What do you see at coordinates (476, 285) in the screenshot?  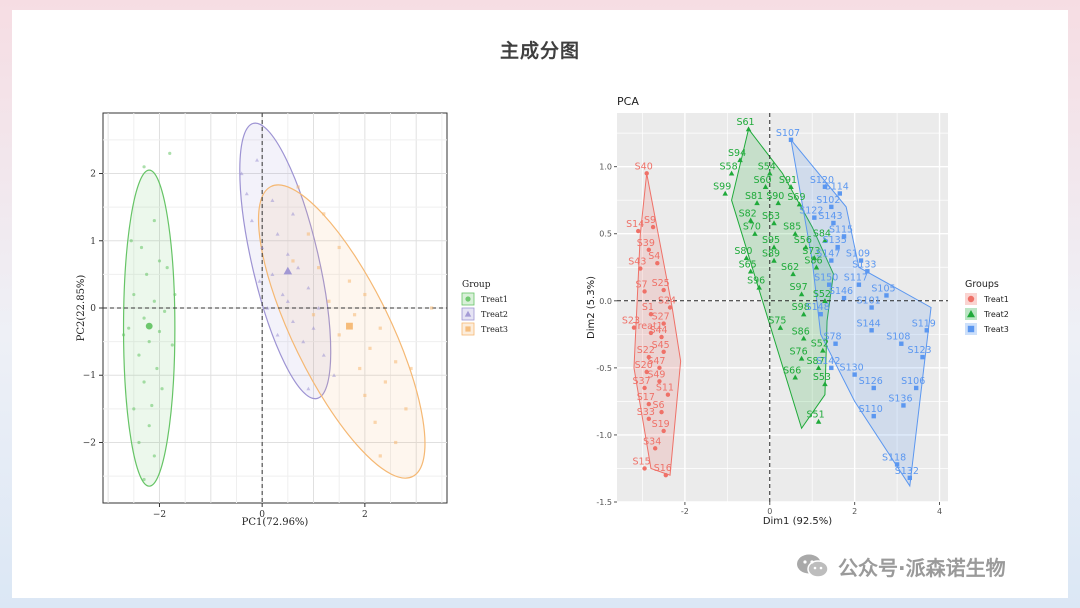 I see `left-legend-title: Group` at bounding box center [476, 285].